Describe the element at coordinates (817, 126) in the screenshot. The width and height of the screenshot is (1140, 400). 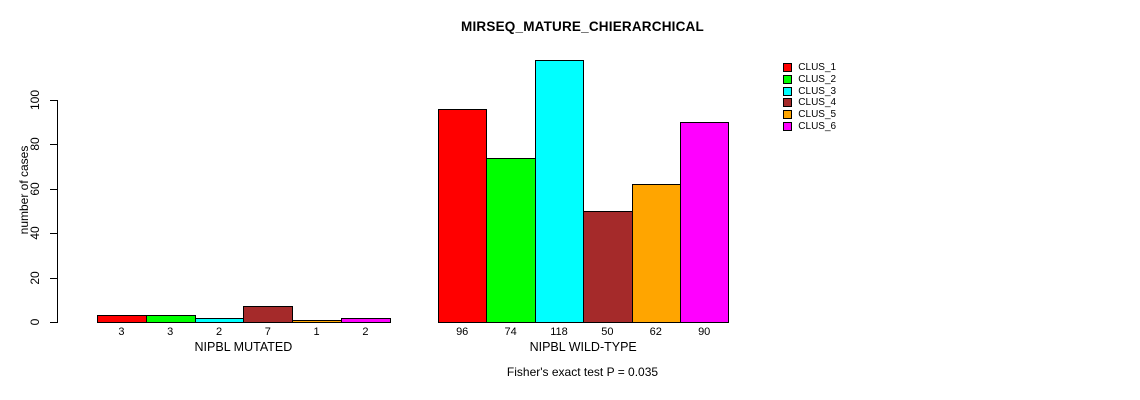
I see `legend-label: CLUS_6` at that location.